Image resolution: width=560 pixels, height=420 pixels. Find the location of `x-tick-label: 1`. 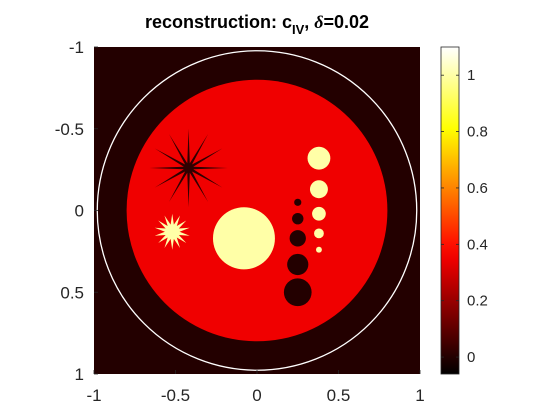

x-tick-label: 1 is located at coordinates (419, 395).